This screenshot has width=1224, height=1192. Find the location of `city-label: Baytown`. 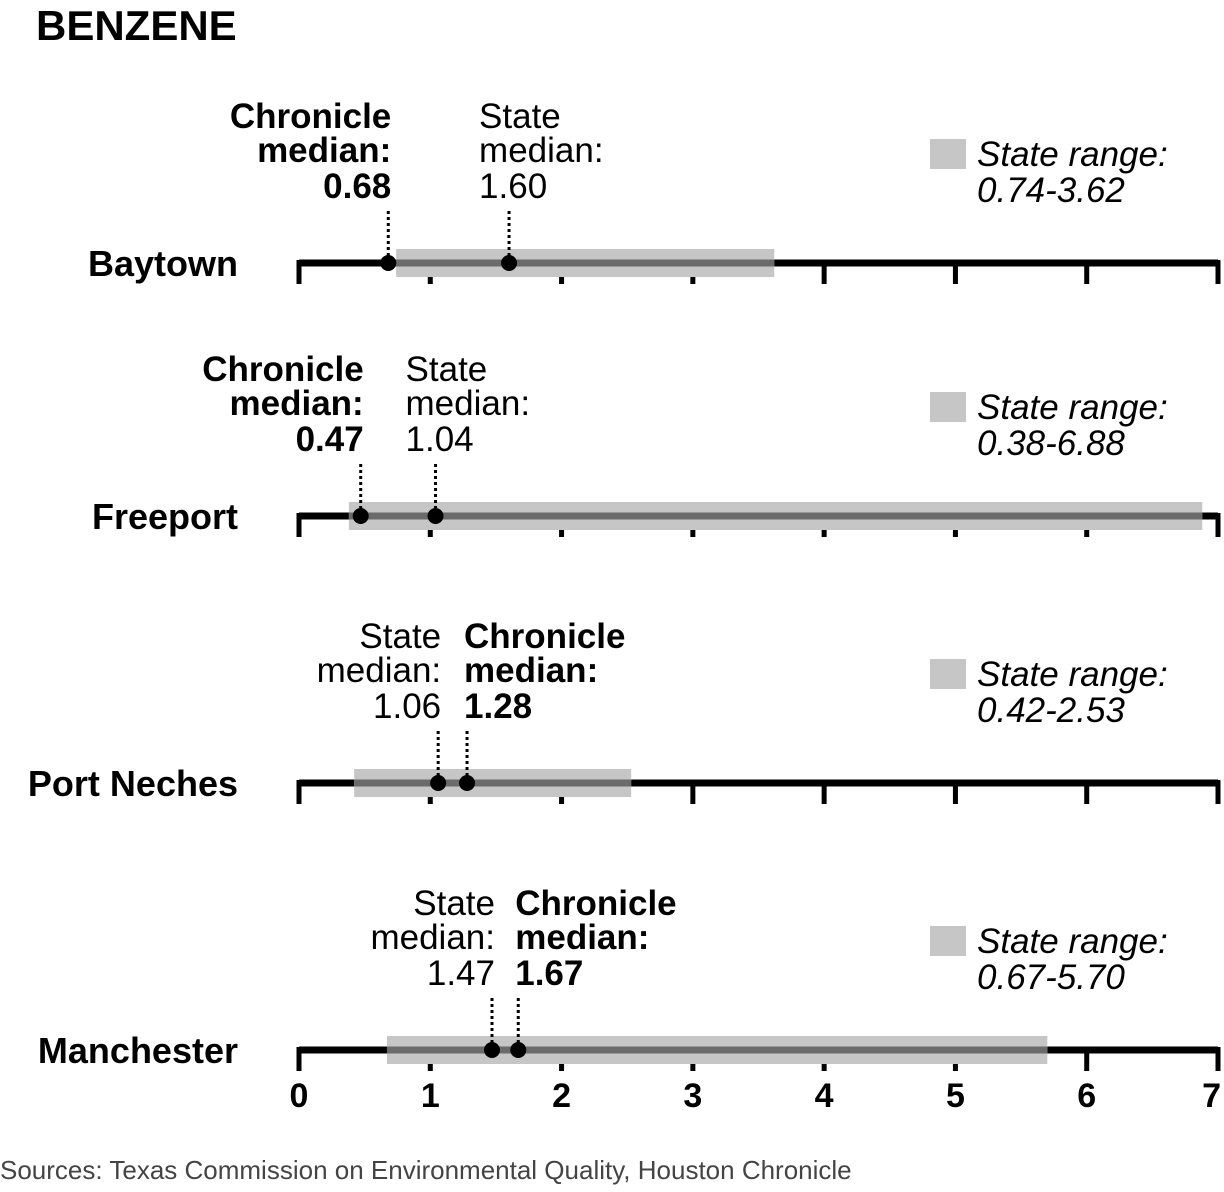

city-label: Baytown is located at coordinates (163, 263).